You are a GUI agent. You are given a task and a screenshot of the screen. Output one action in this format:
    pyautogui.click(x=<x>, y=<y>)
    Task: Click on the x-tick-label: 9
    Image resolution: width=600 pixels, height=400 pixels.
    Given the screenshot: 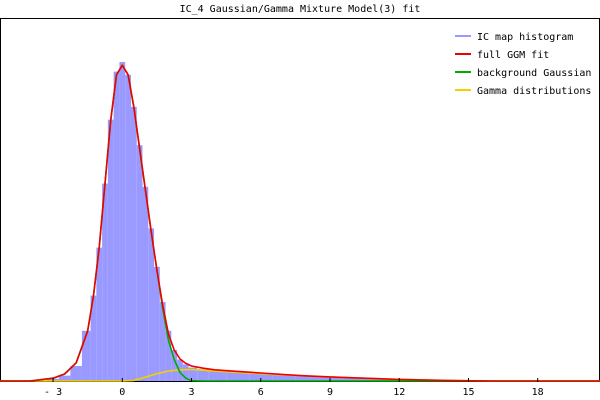 What is the action you would take?
    pyautogui.click(x=330, y=392)
    